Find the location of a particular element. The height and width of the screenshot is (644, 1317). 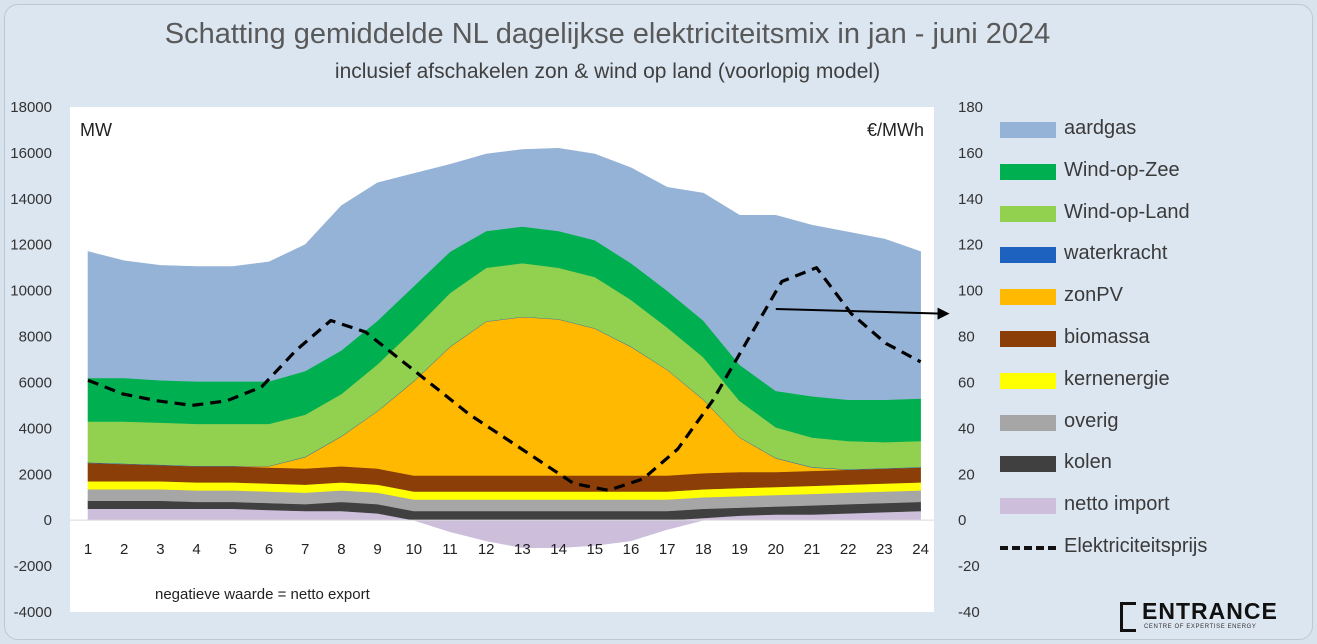

x-tick-label: 9 is located at coordinates (377, 549).